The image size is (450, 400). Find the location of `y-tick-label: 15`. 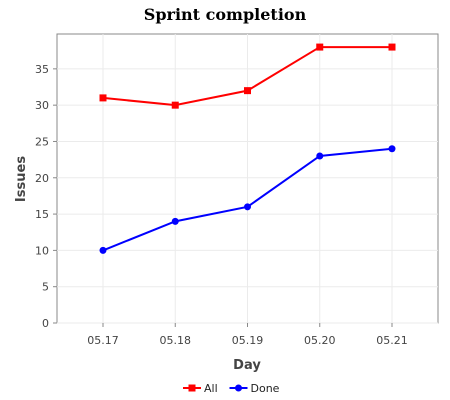

y-tick-label: 15 is located at coordinates (42, 214).